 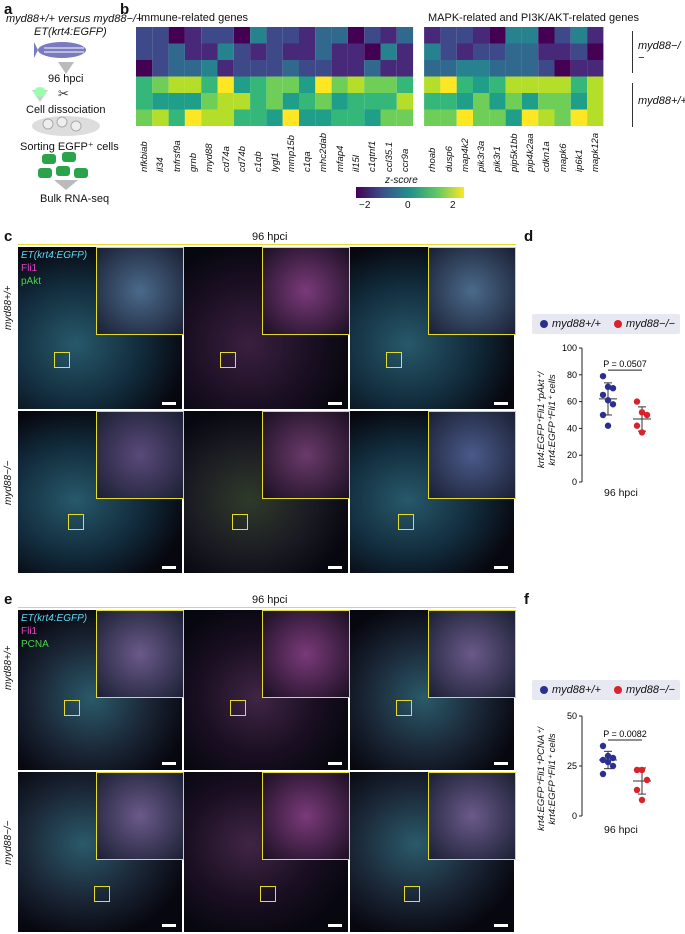 I want to click on gene-label: ccl35.1, so click(x=389, y=156).